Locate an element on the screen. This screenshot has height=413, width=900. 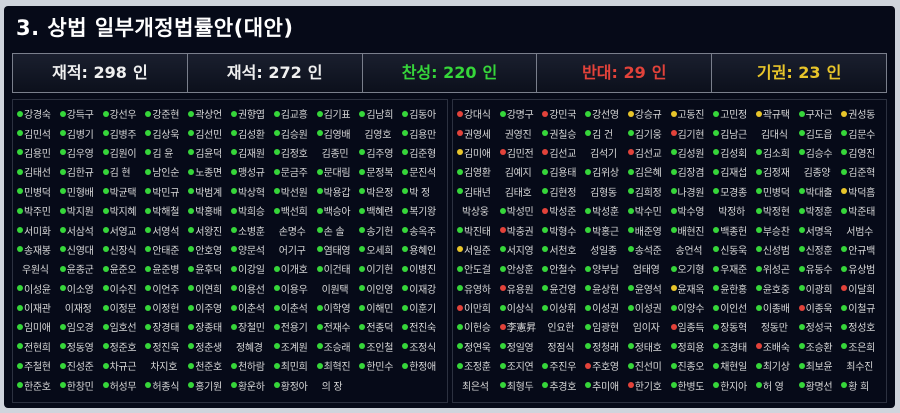
member-cell: 박형수 is located at coordinates (563, 229).